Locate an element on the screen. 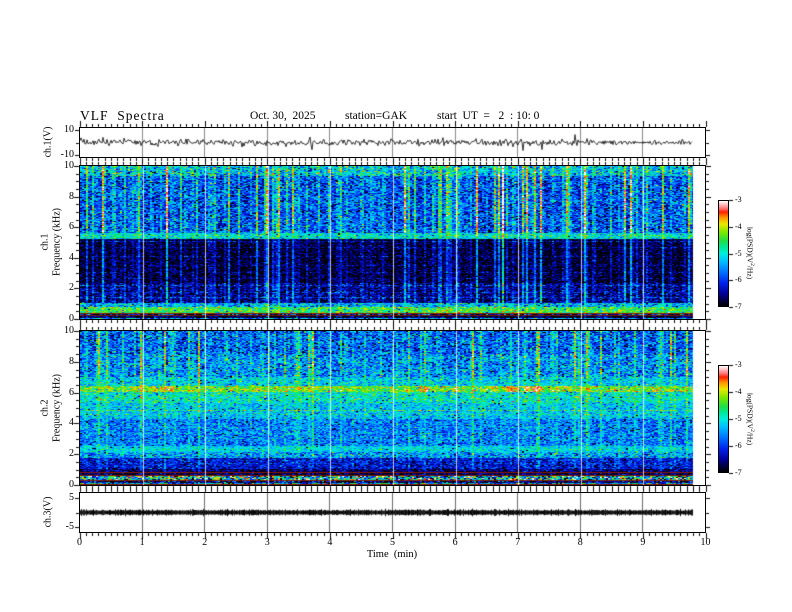  y-tick-label: -5 is located at coordinates (69, 526).